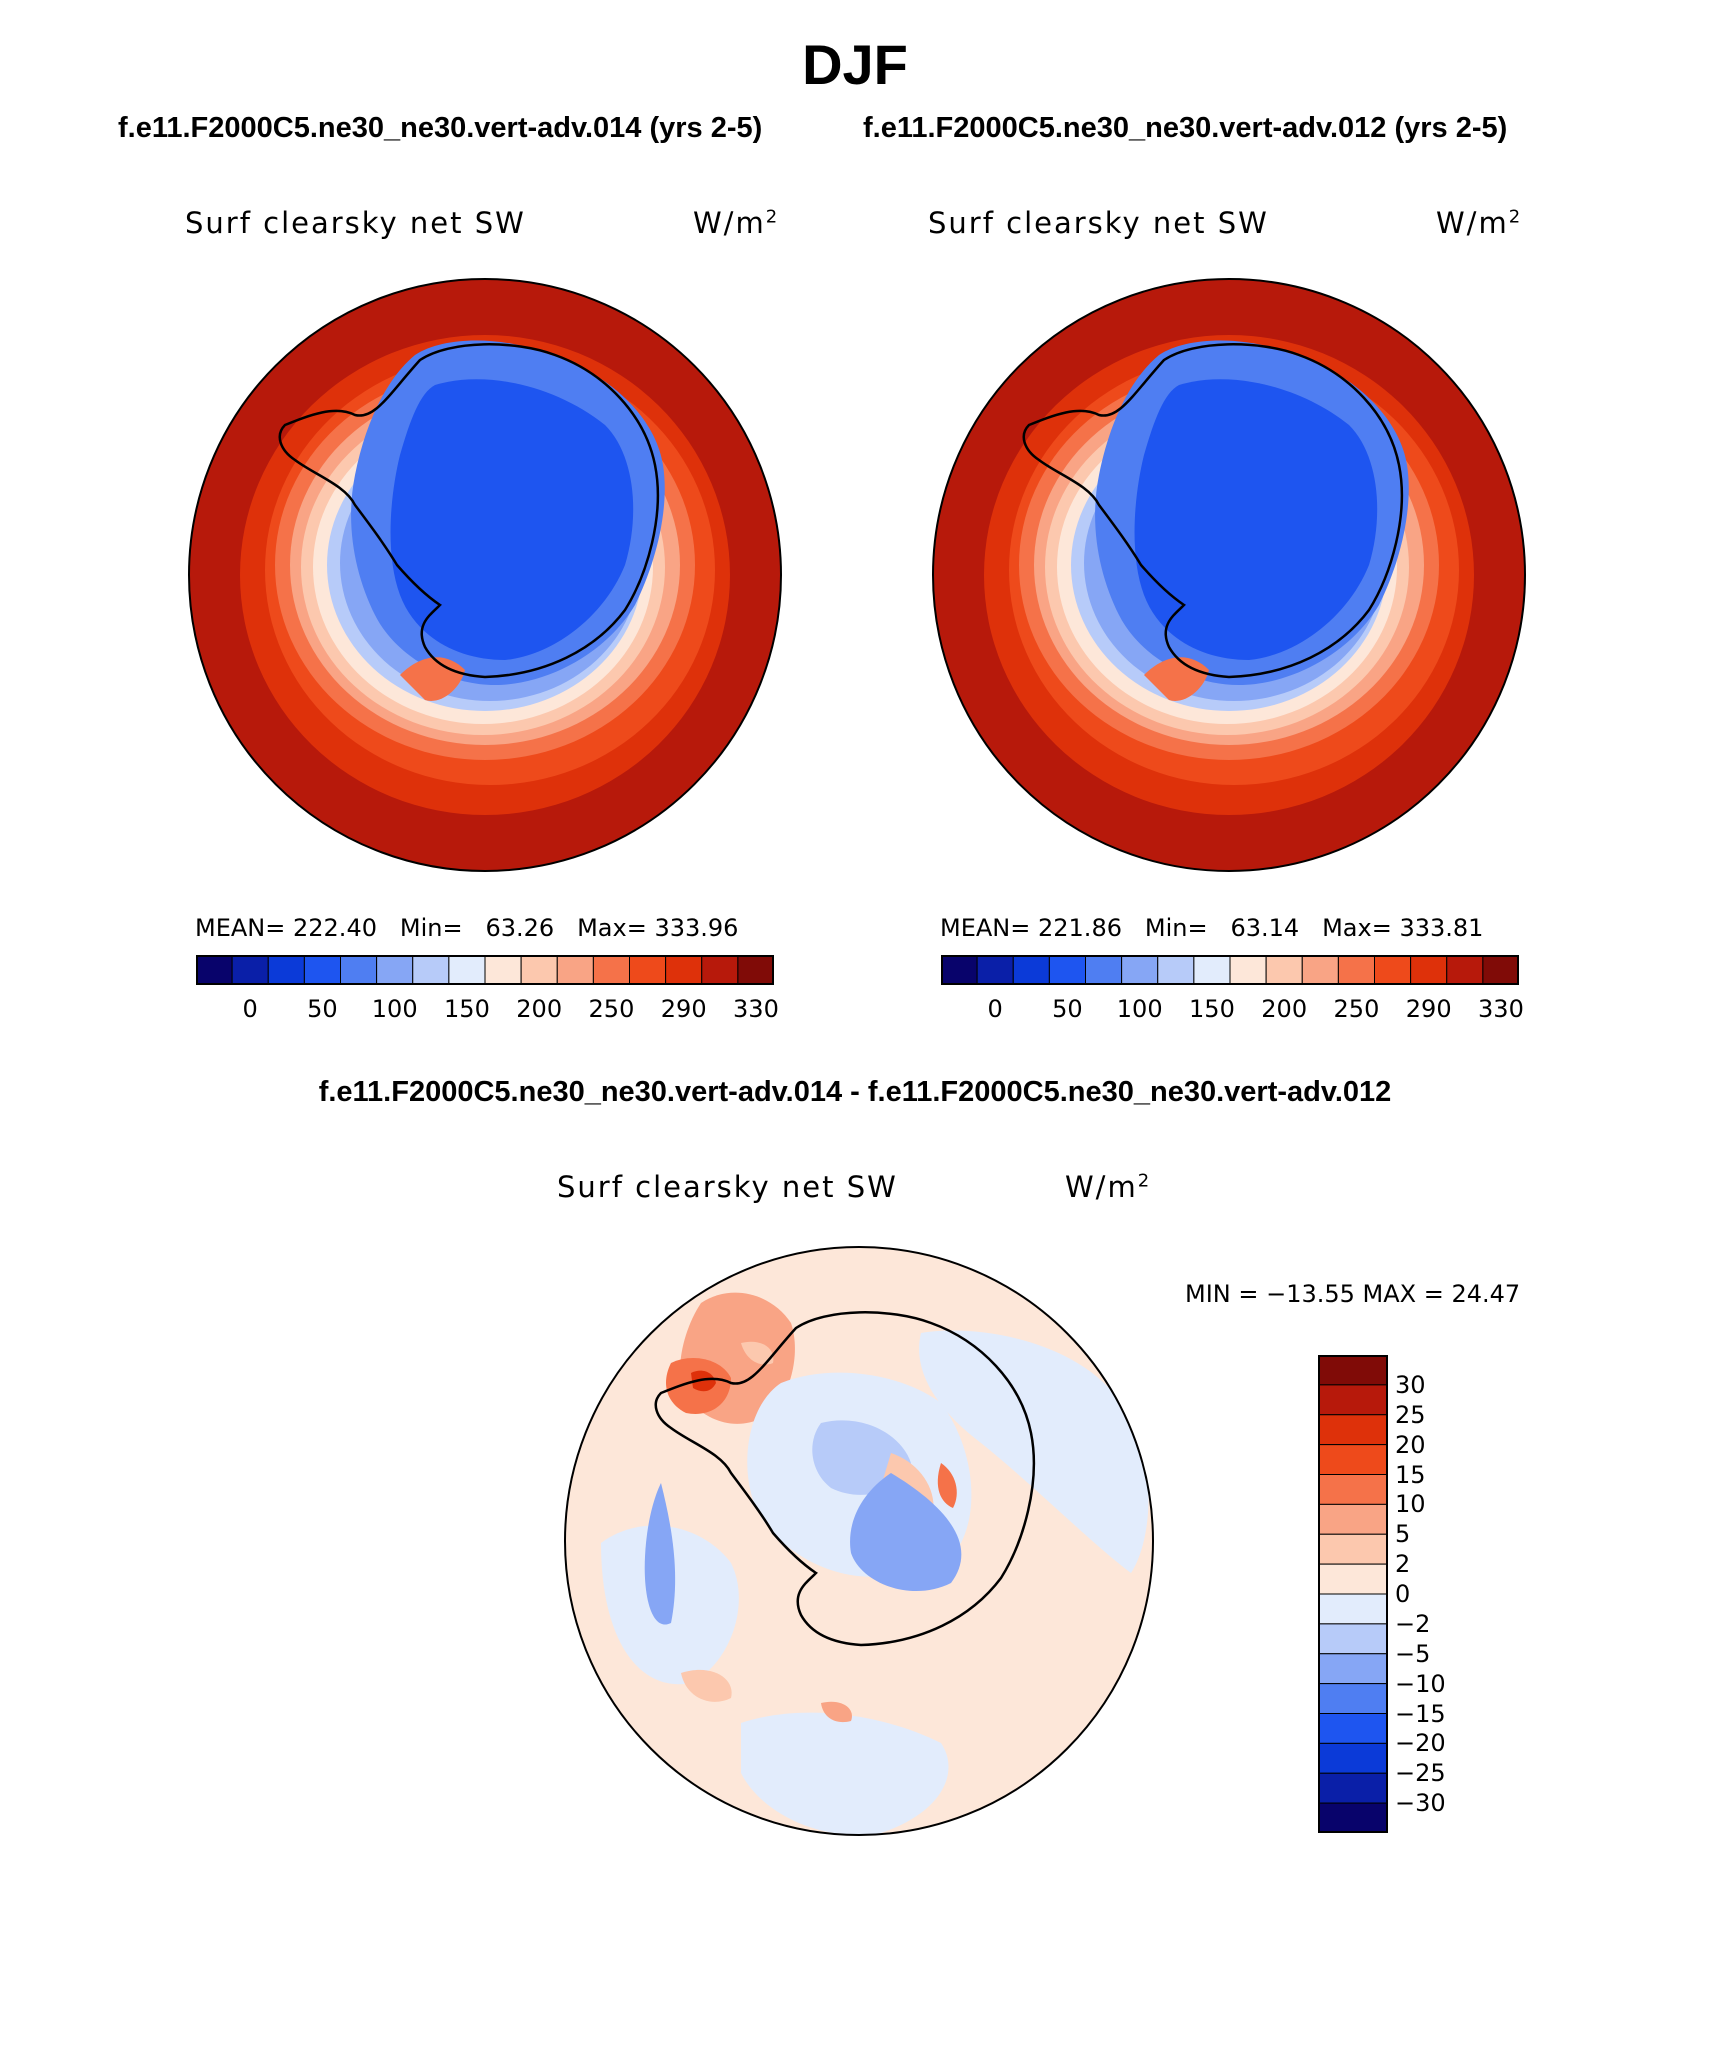 Image resolution: width=1710 pixels, height=2061 pixels. Describe the element at coordinates (394, 1009) in the screenshot. I see `left-colorbar-tick: 100` at that location.